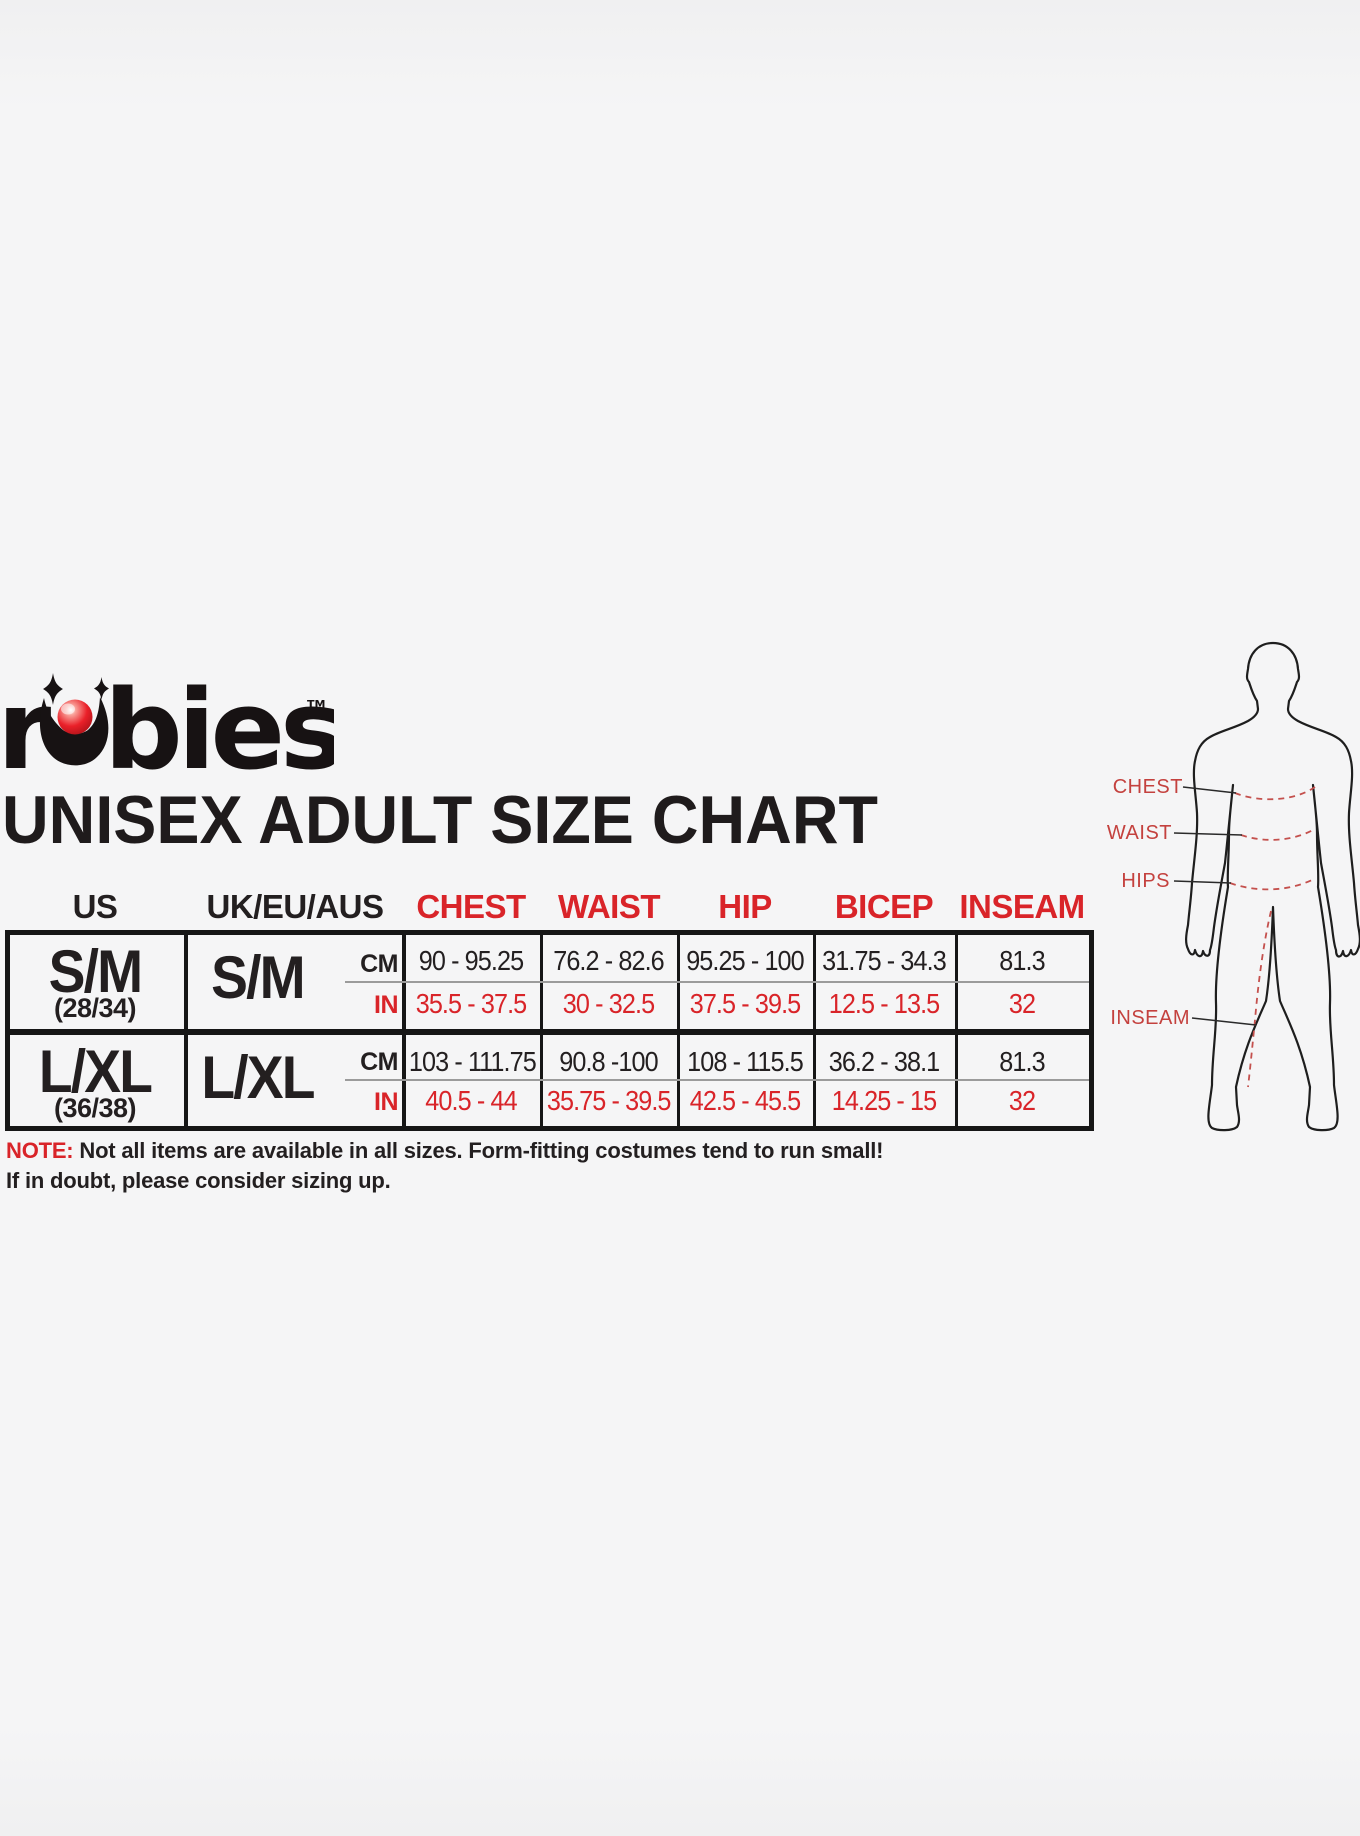 The image size is (1360, 1836). Describe the element at coordinates (745, 906) in the screenshot. I see `column-header-hip: HIP` at that location.